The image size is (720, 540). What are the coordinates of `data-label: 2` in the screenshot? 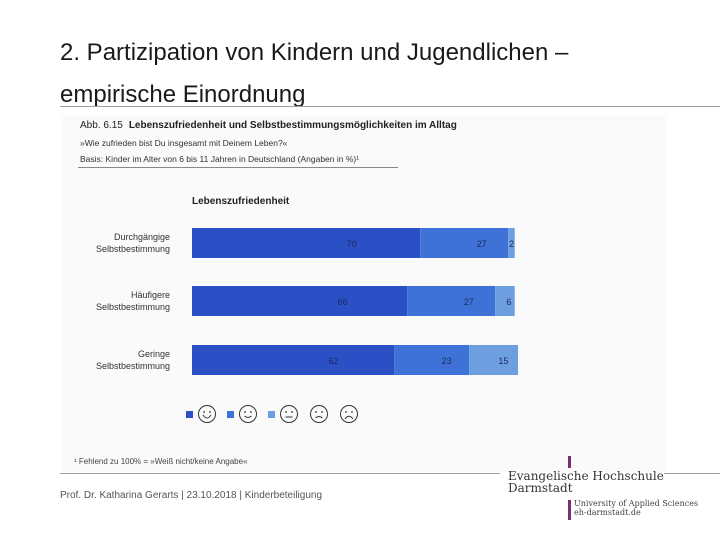 It's located at (511, 244).